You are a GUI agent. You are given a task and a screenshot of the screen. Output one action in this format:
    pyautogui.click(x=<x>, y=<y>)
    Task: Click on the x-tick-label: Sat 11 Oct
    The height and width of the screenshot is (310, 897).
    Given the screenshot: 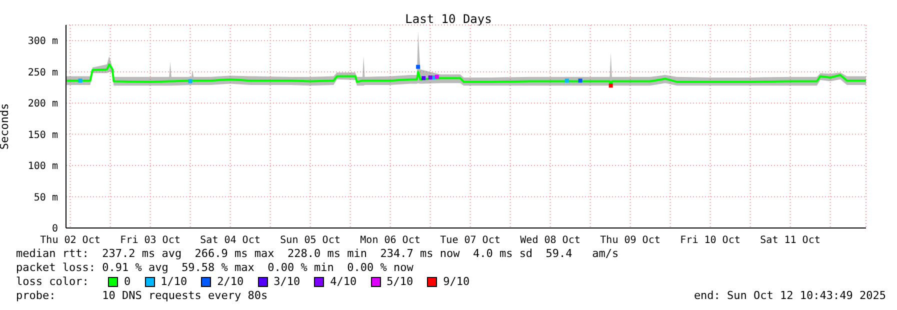 What is the action you would take?
    pyautogui.click(x=790, y=240)
    